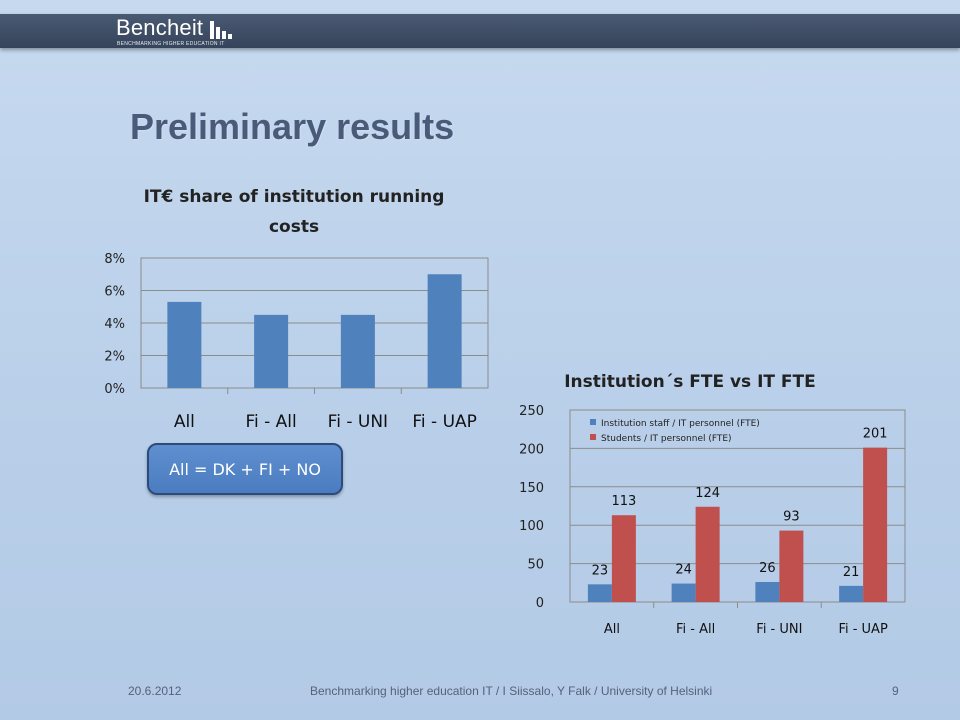  Describe the element at coordinates (114, 357) in the screenshot. I see `y-tick-label: 2%` at that location.